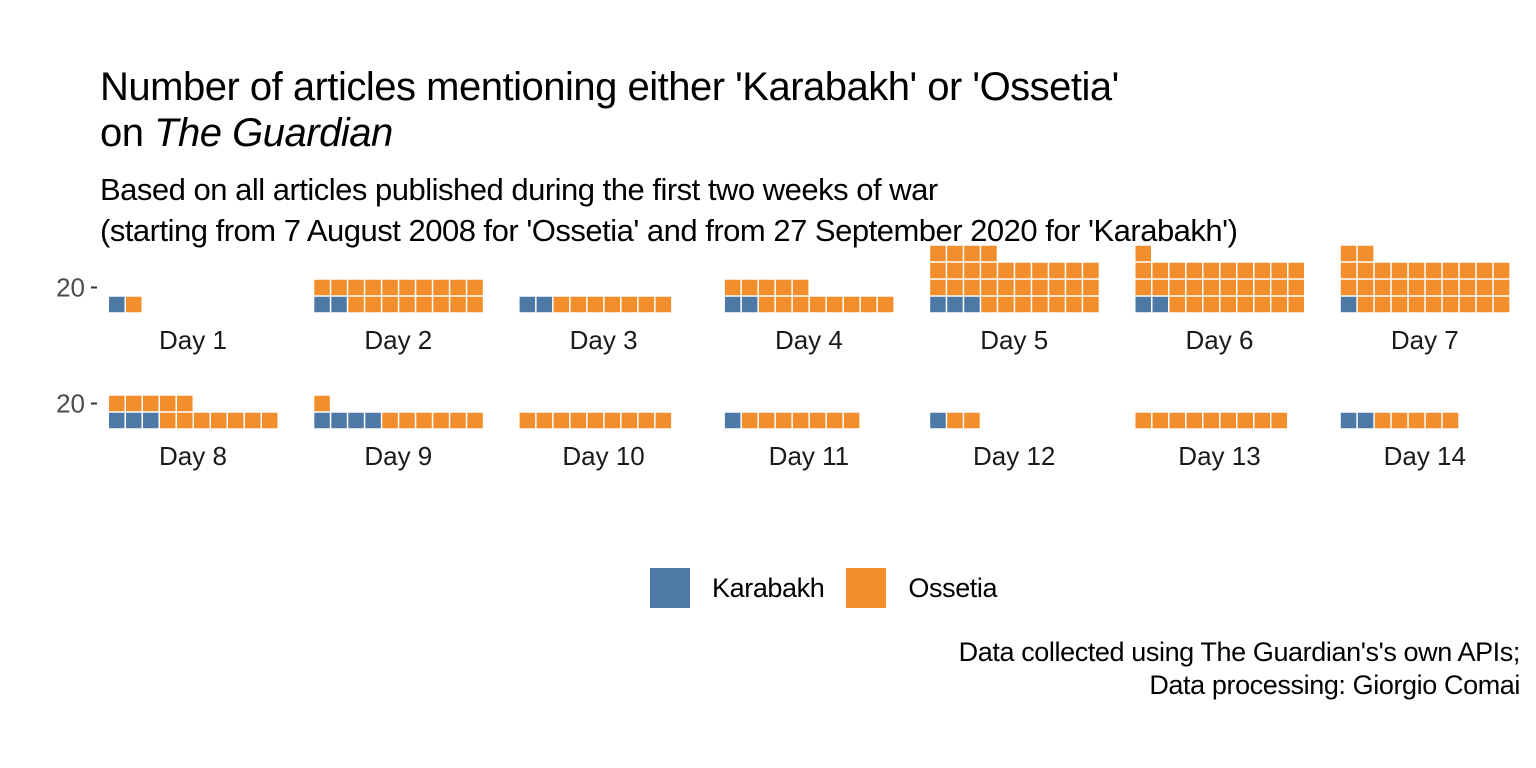 This screenshot has width=1536, height=768. I want to click on panel-label: Day 5, so click(1014, 340).